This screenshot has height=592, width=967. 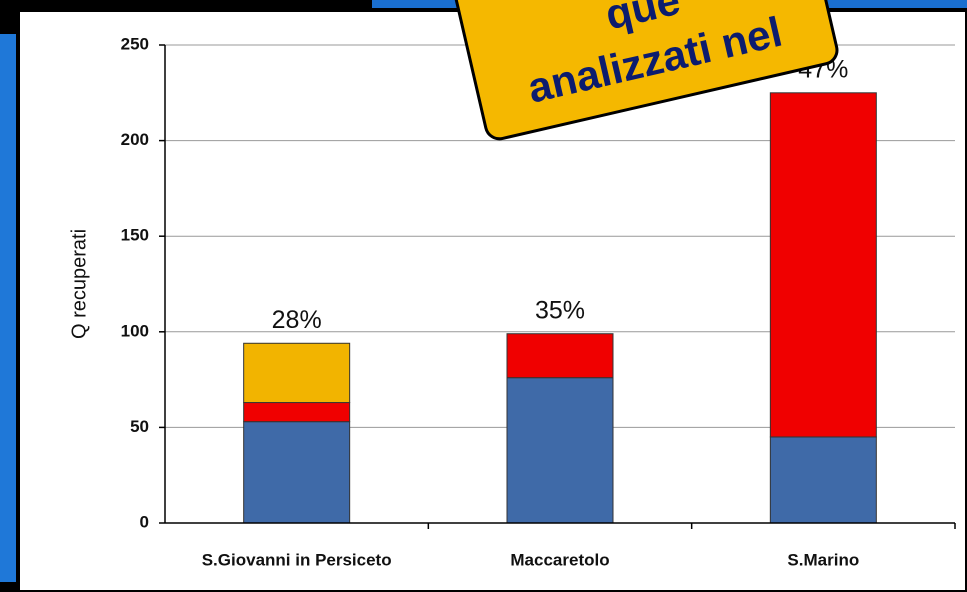 What do you see at coordinates (559, 559) in the screenshot?
I see `x-tick-label: Maccaretolo` at bounding box center [559, 559].